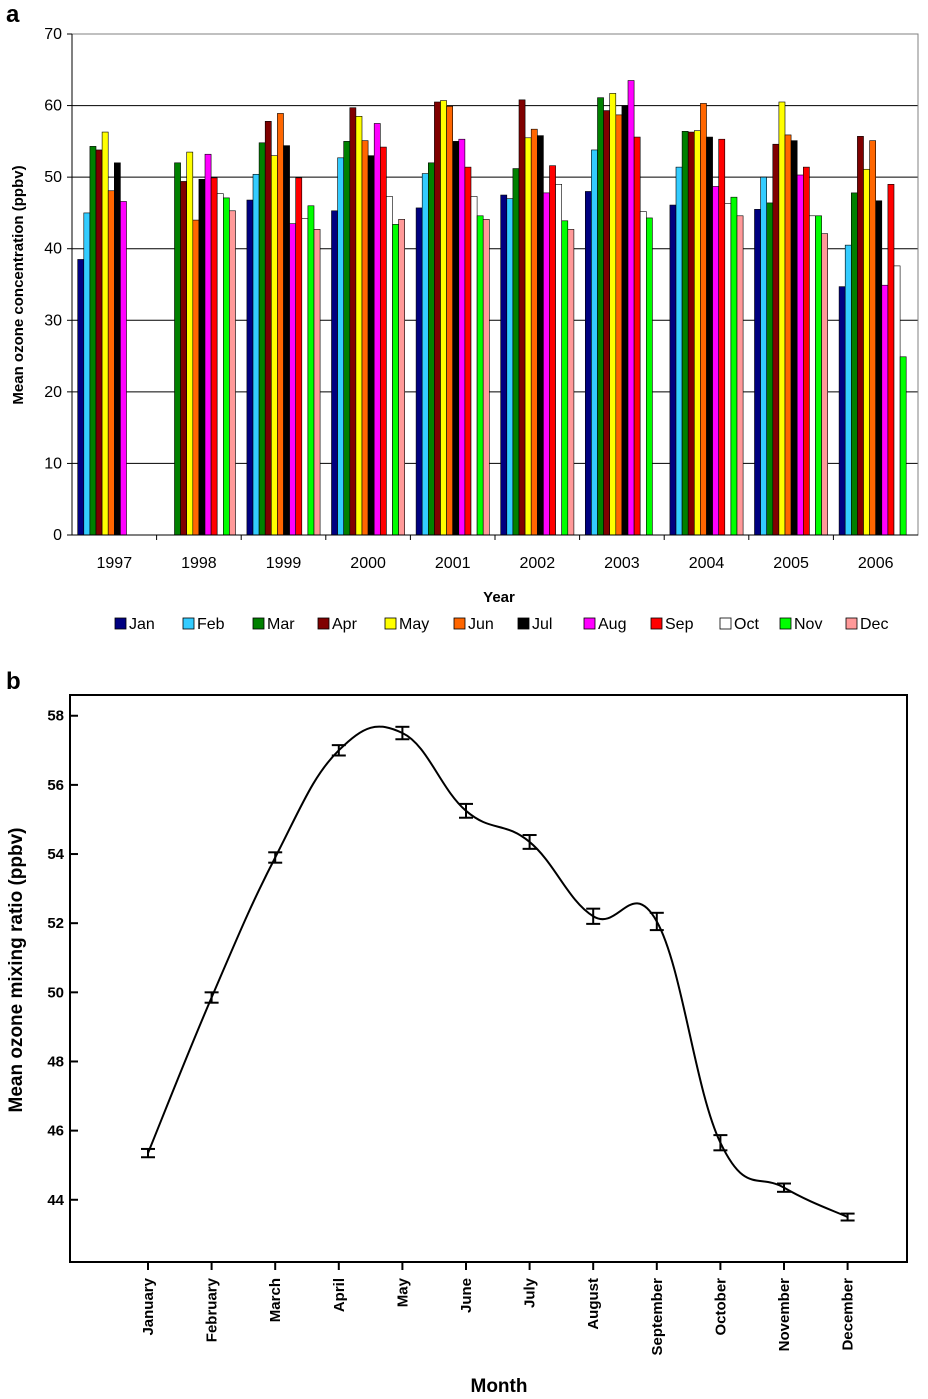 The width and height of the screenshot is (928, 1399). I want to click on legend-label-jan: Jan, so click(142, 624).